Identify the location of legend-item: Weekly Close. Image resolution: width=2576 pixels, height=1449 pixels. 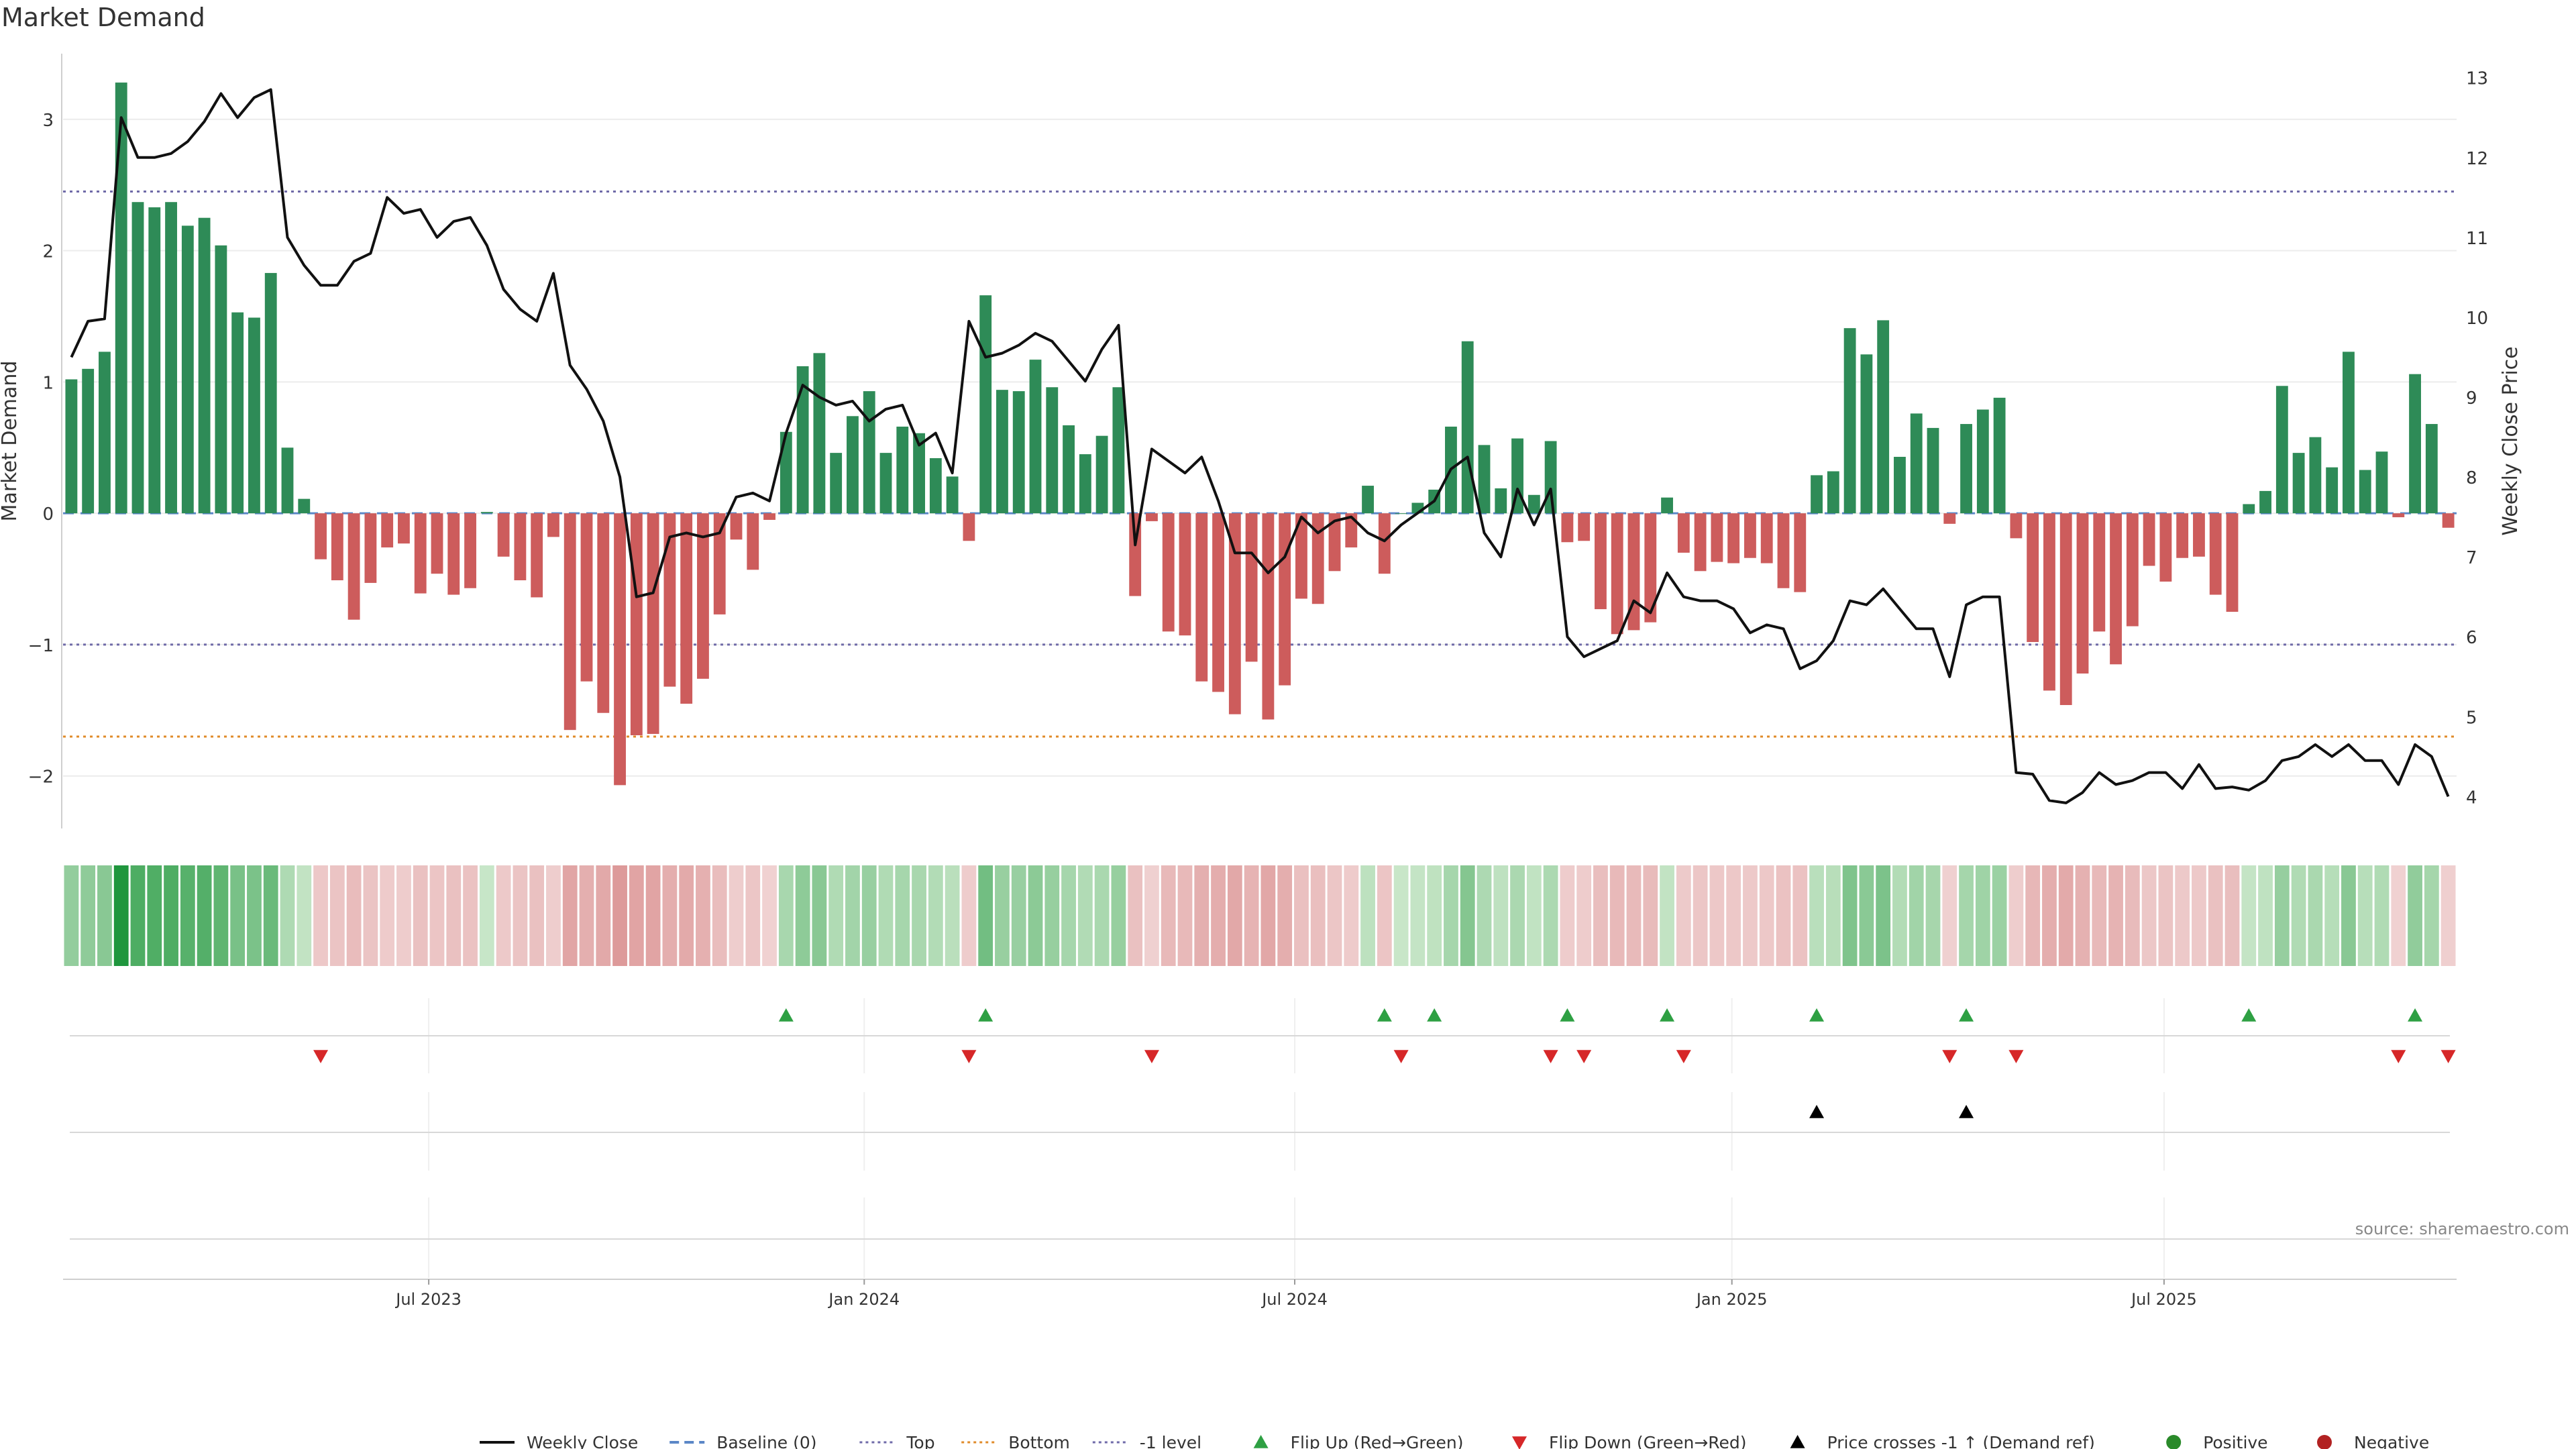
(559, 1441).